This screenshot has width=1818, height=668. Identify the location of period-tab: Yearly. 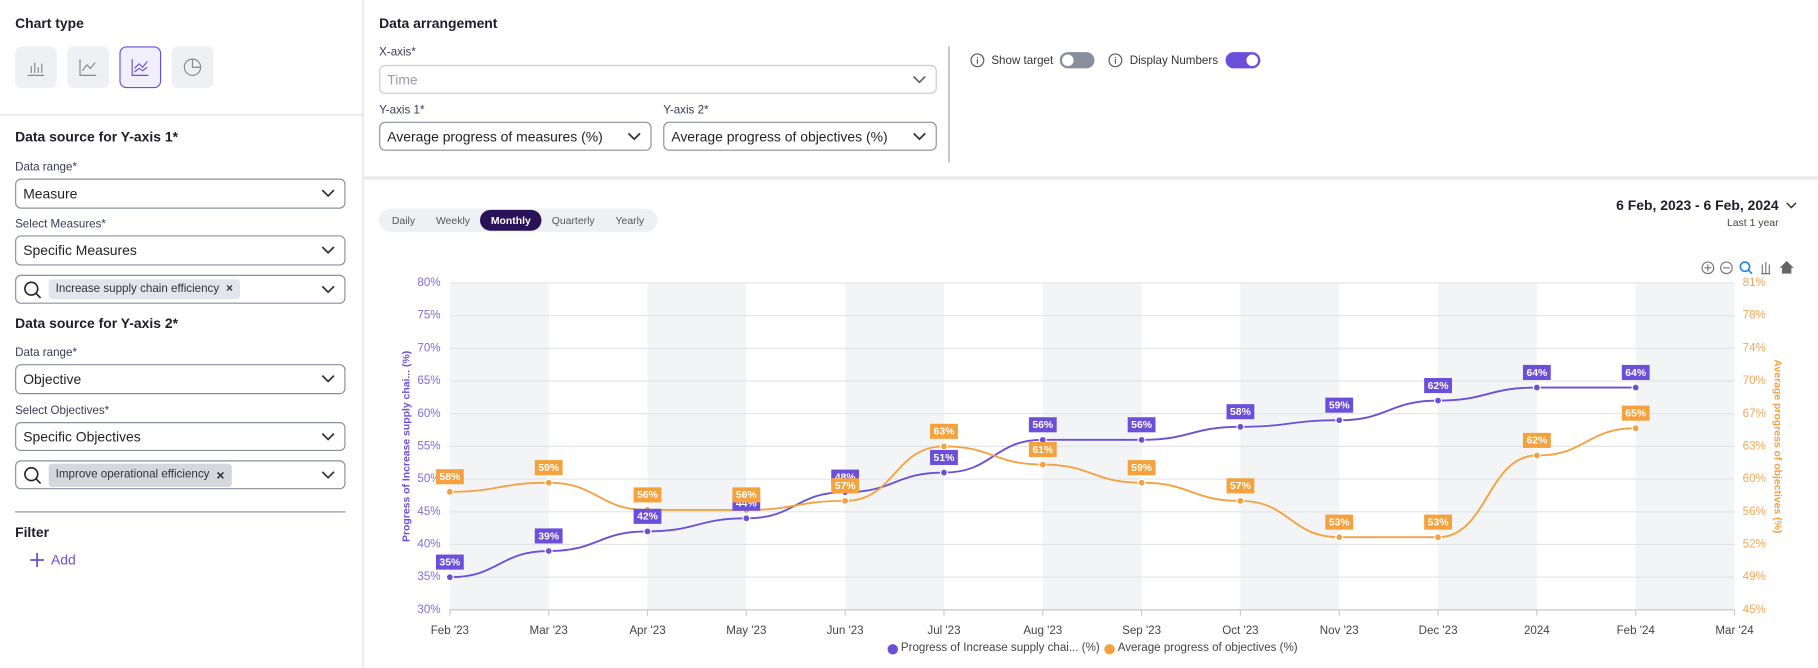
(630, 220).